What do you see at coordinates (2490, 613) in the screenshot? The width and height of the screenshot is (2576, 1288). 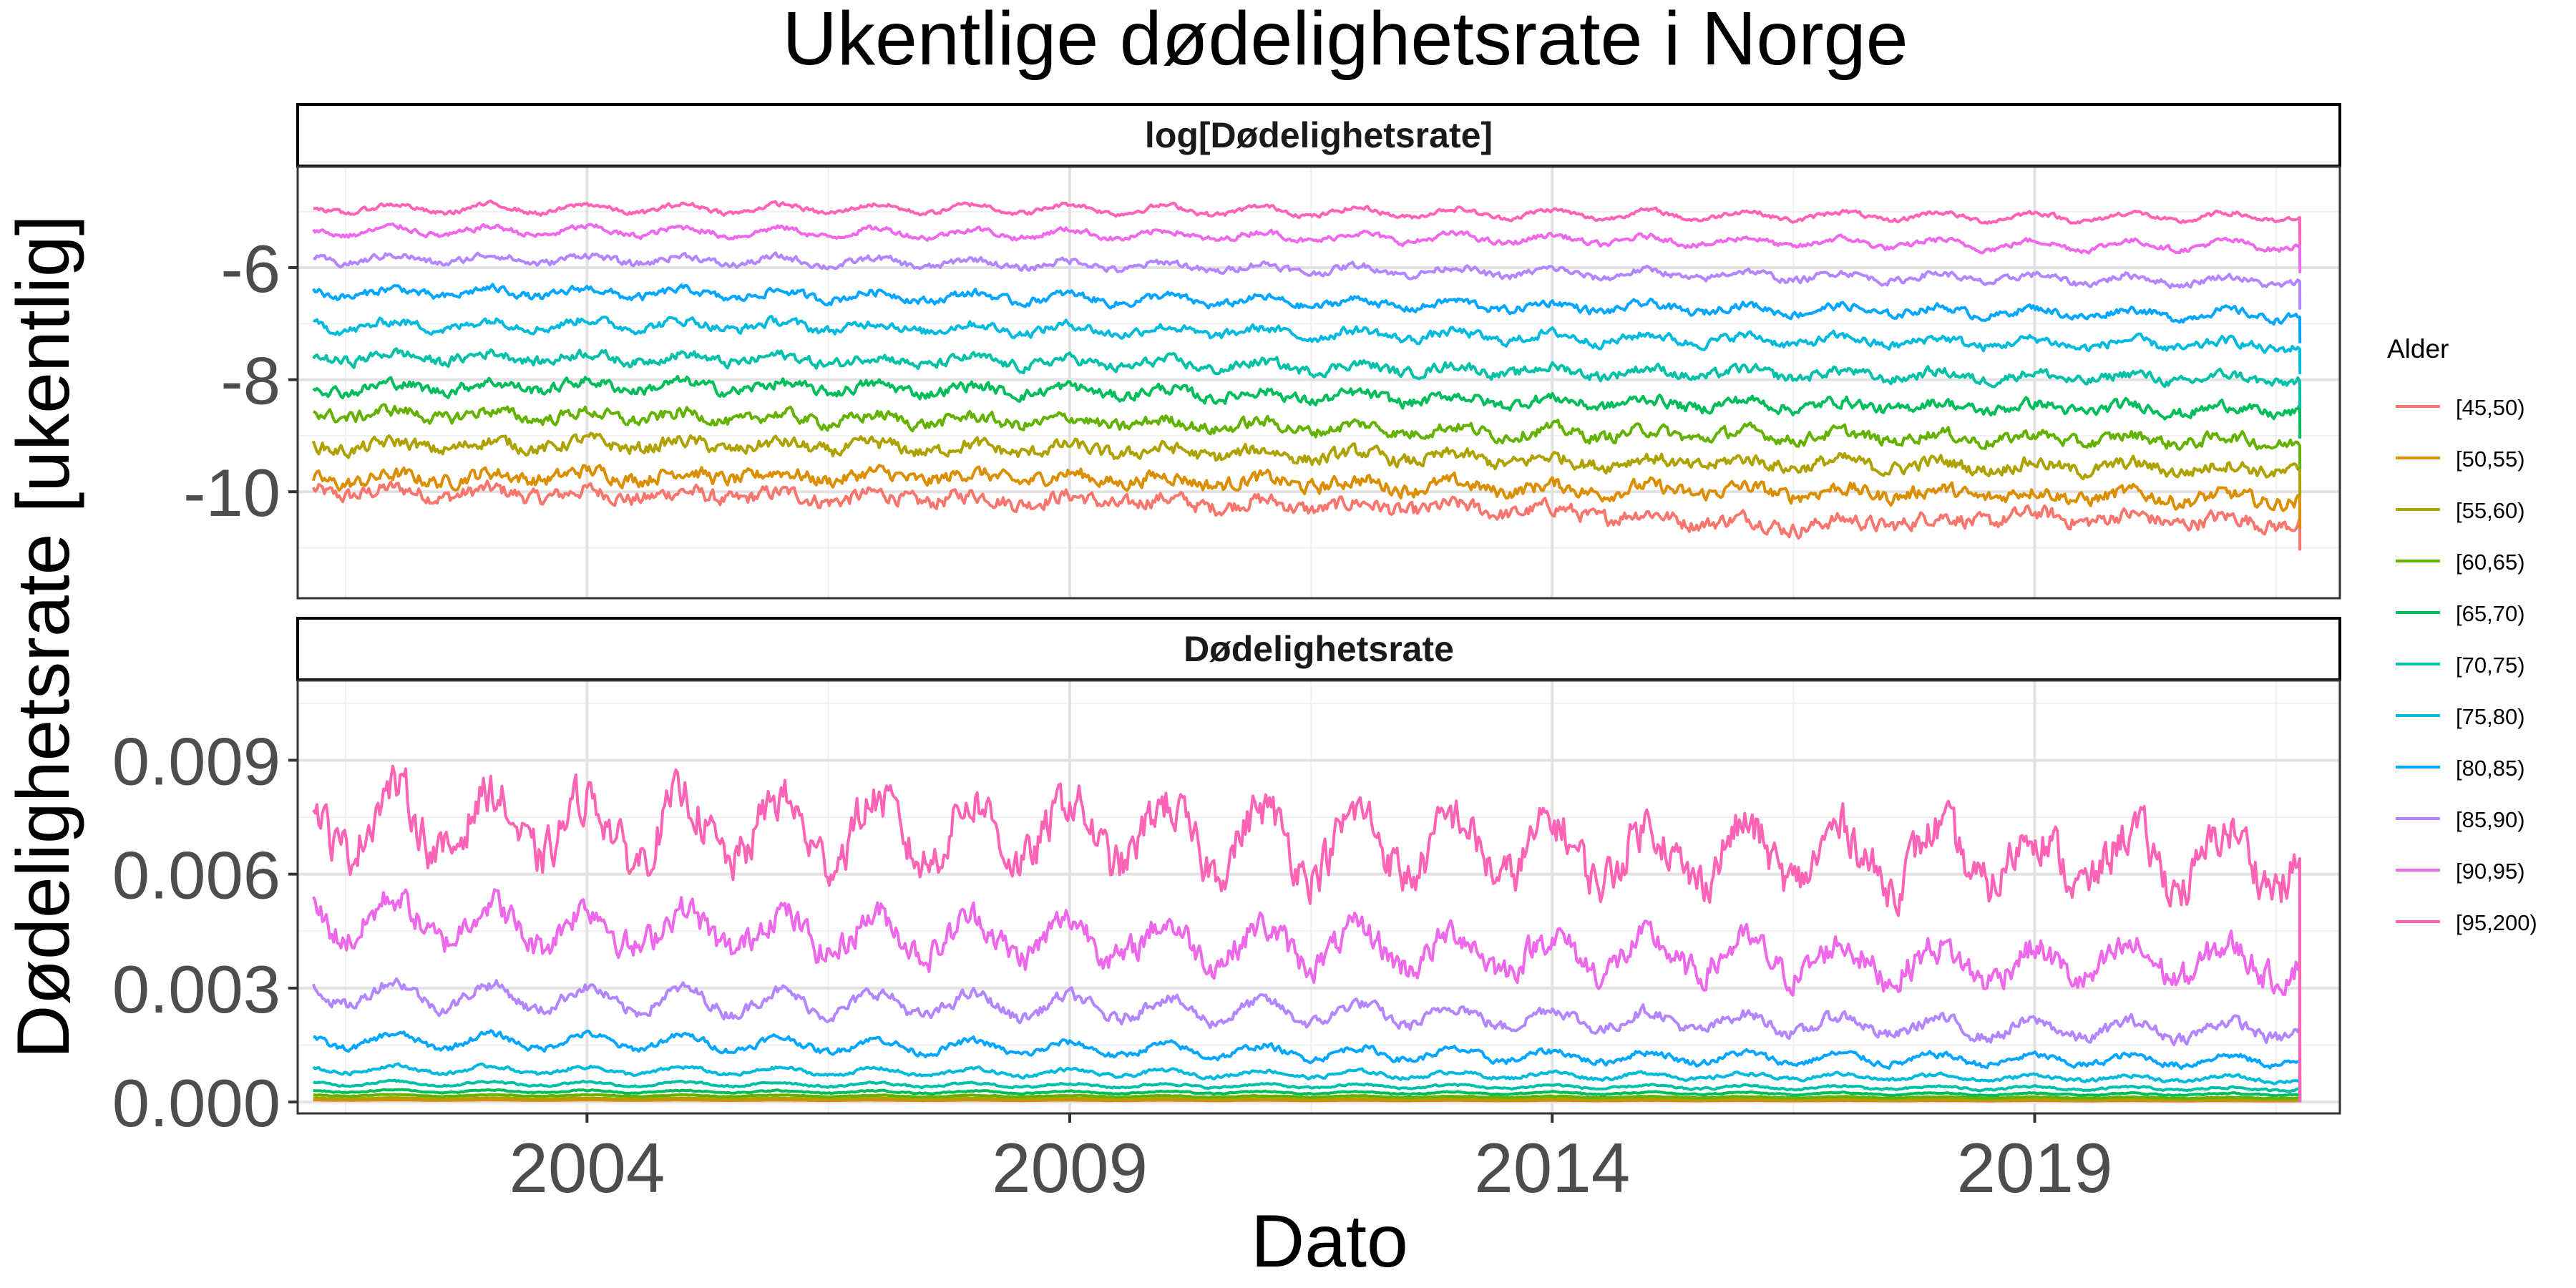 I see `legend-label: [65,70)` at bounding box center [2490, 613].